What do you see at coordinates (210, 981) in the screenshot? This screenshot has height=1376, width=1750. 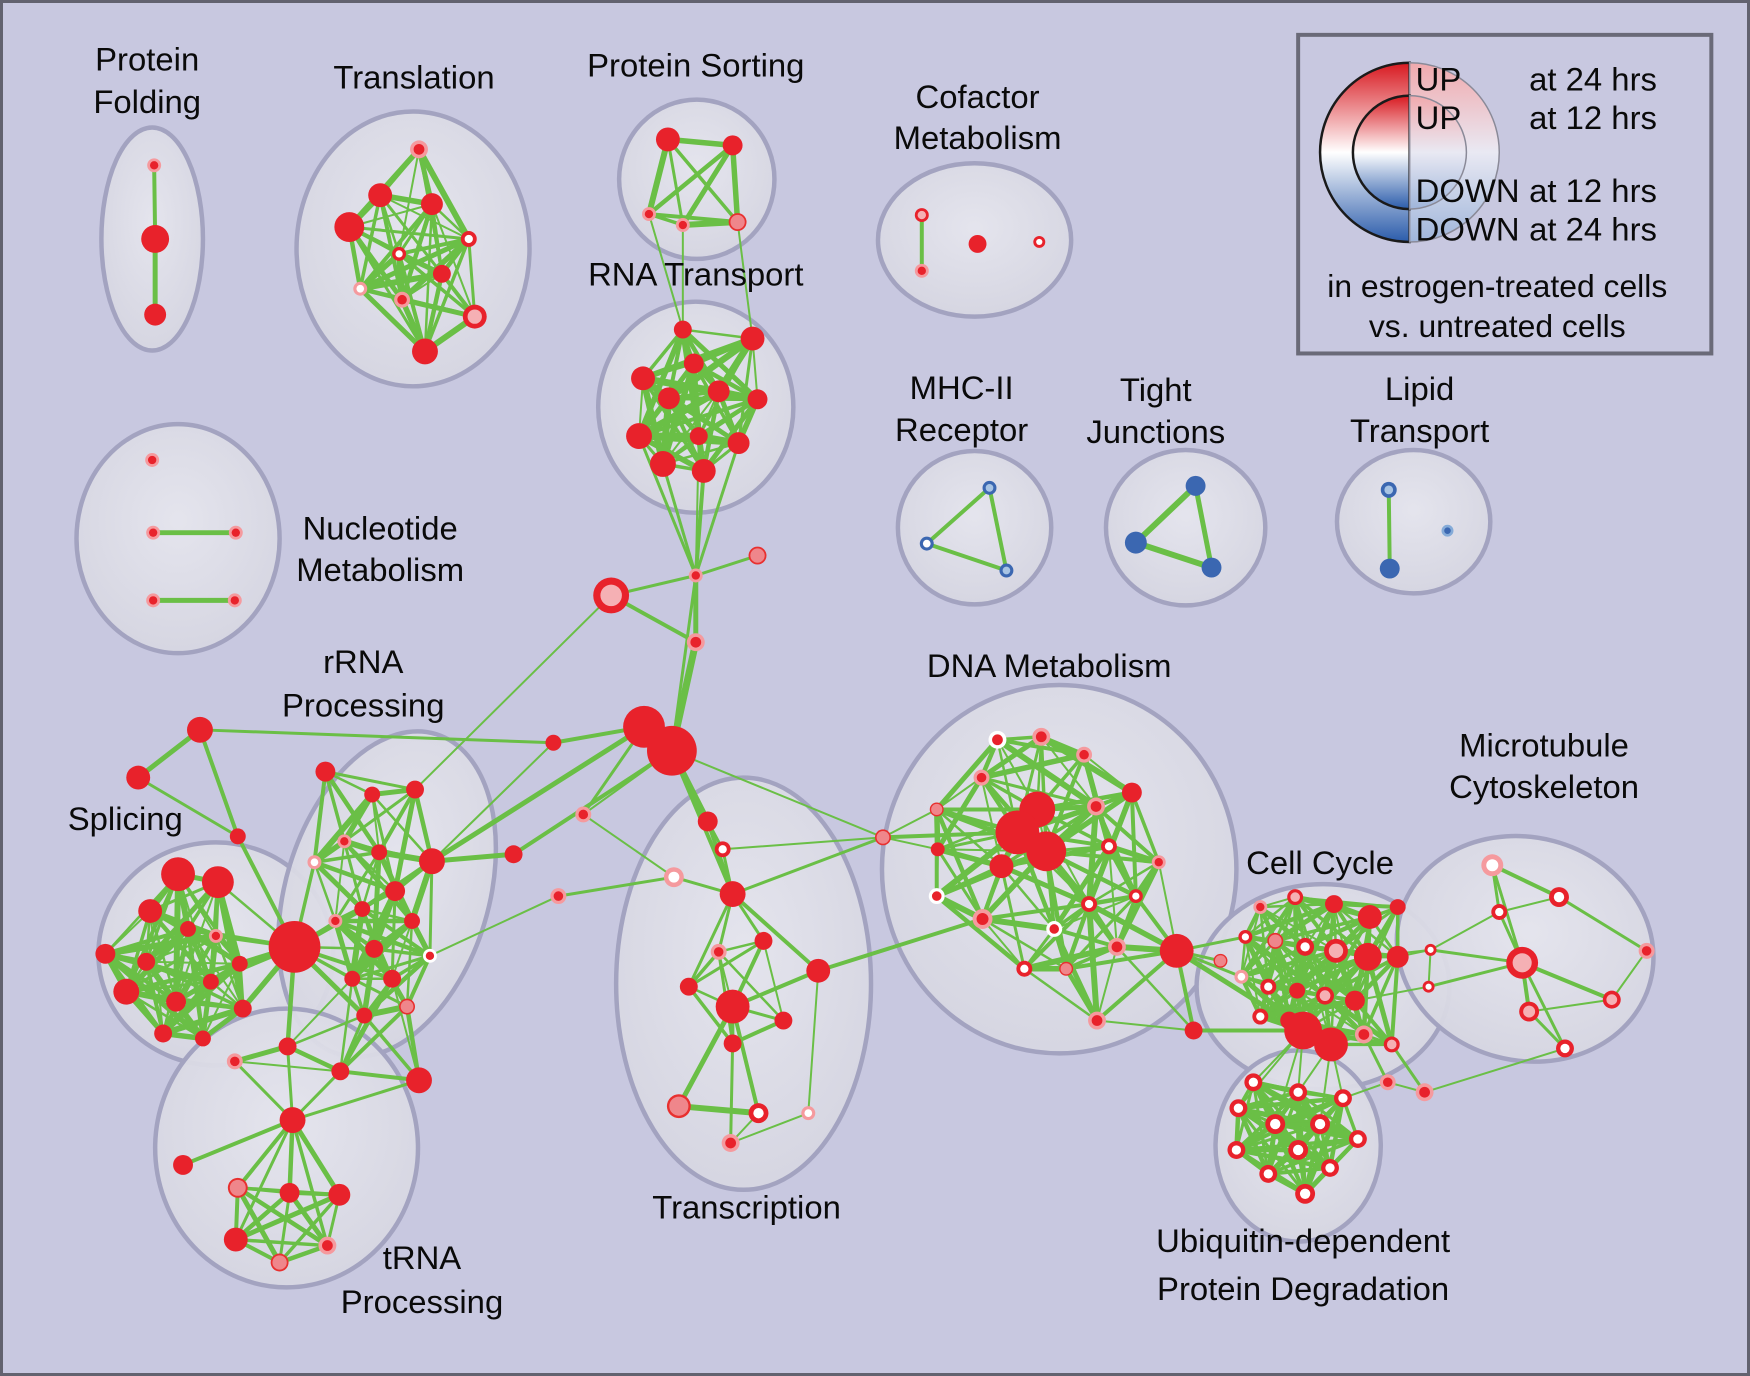 I see `node-sl11` at bounding box center [210, 981].